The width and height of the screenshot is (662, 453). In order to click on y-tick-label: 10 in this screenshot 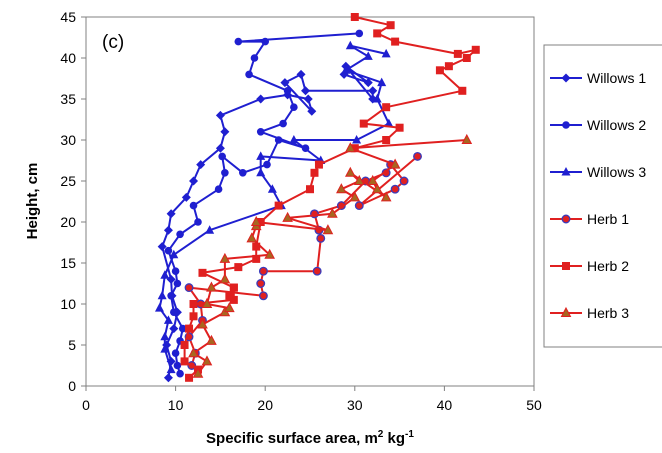, I will do `click(68, 304)`.